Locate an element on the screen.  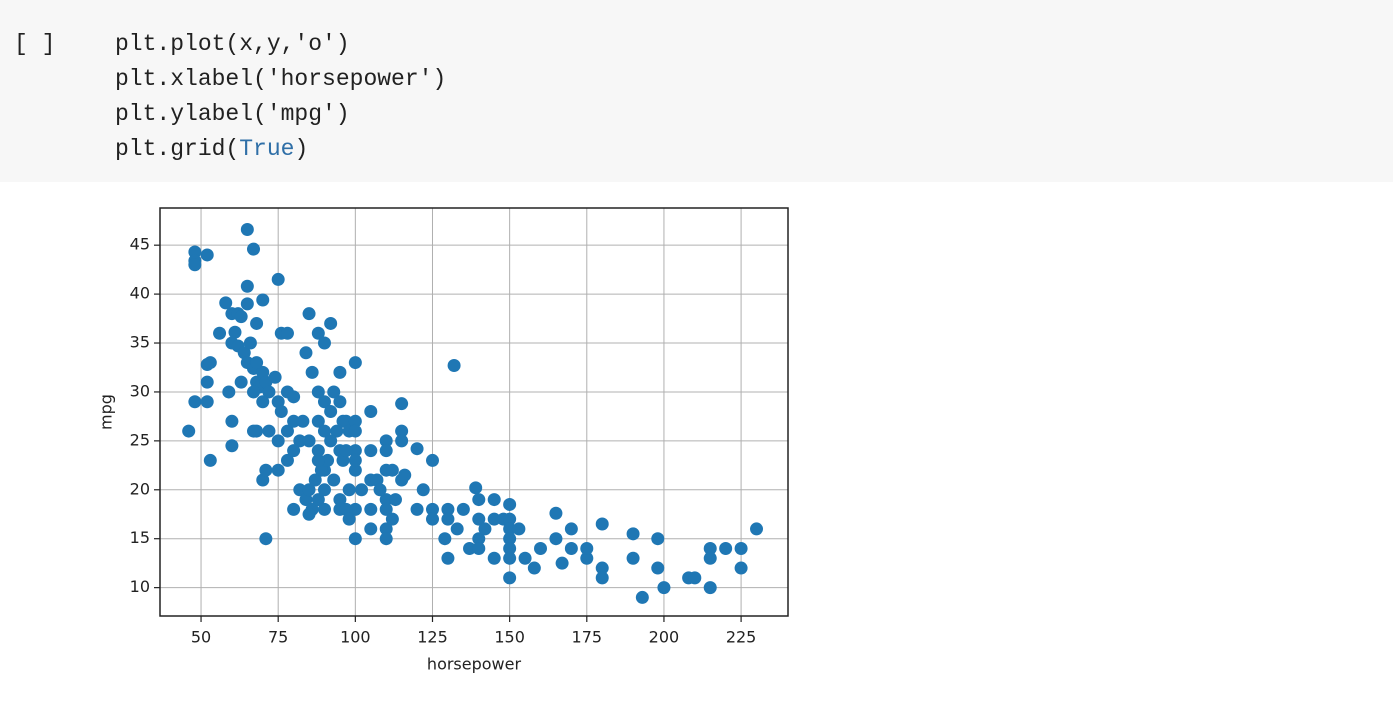
code-line: plt.ylabel('mpg') is located at coordinates (232, 114).